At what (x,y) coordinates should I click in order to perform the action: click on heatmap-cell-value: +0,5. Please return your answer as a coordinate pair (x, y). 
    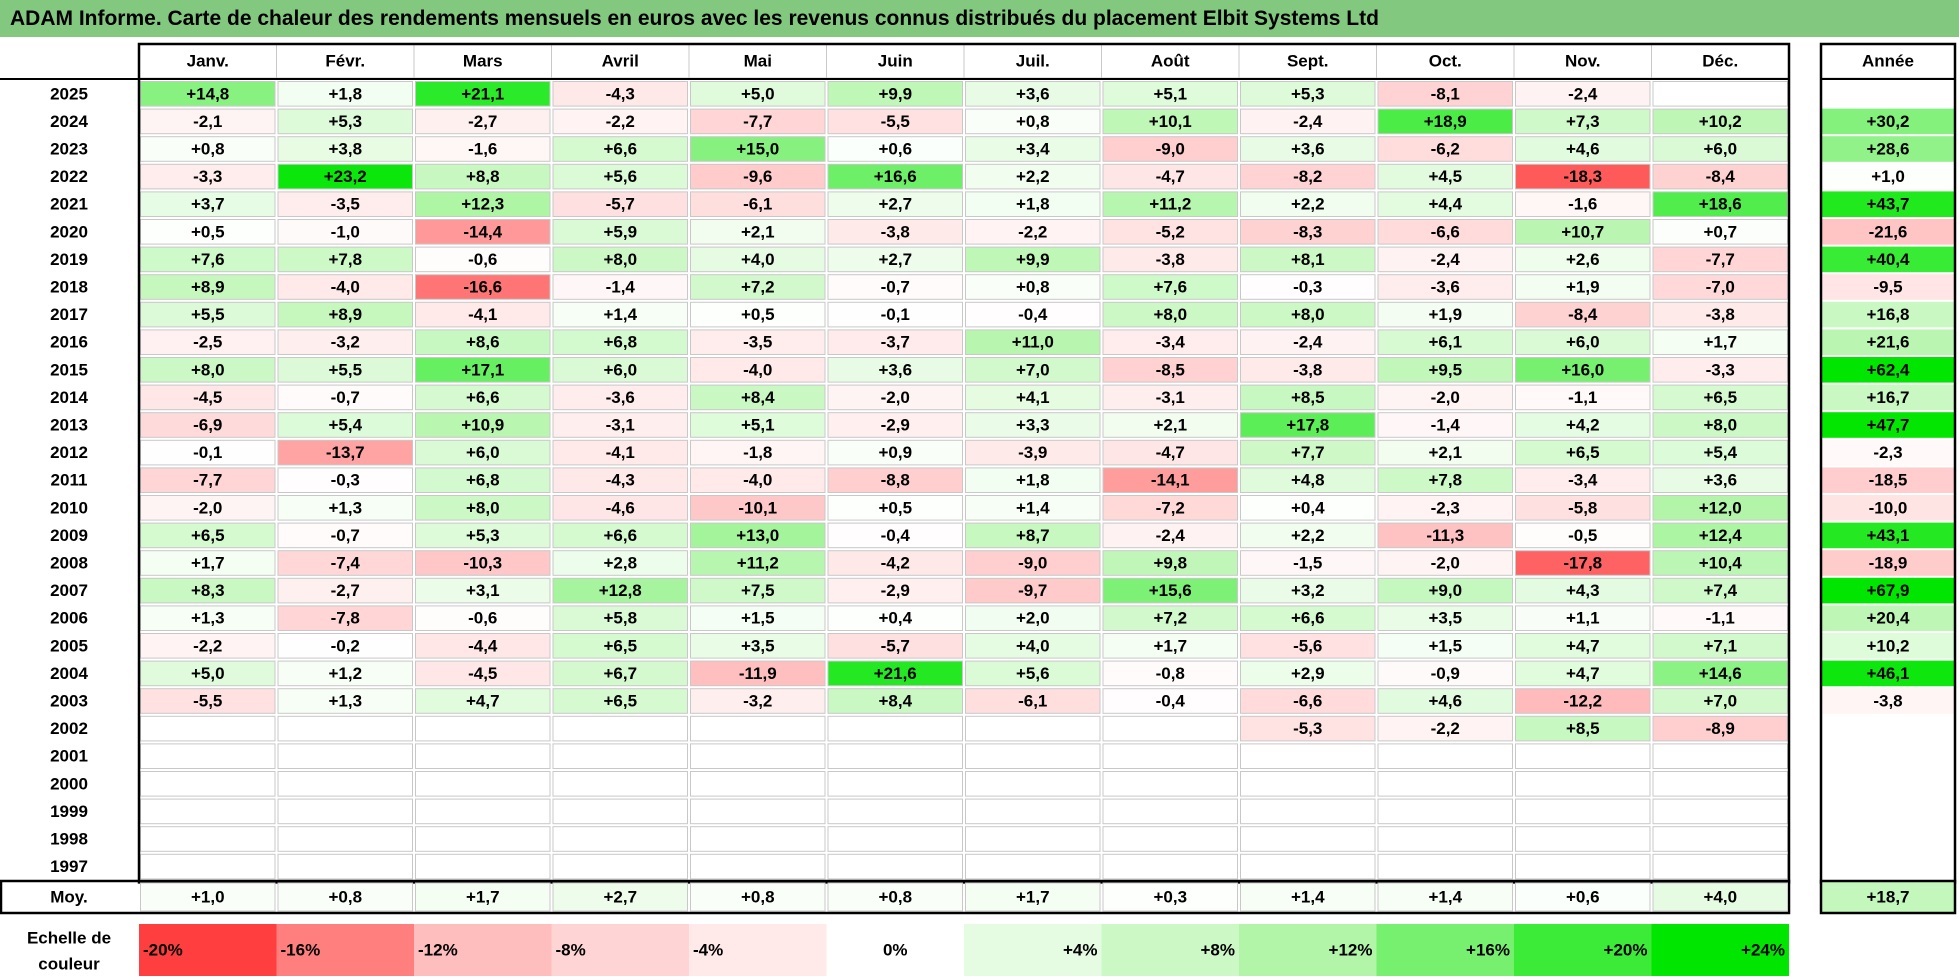
    Looking at the image, I should click on (758, 314).